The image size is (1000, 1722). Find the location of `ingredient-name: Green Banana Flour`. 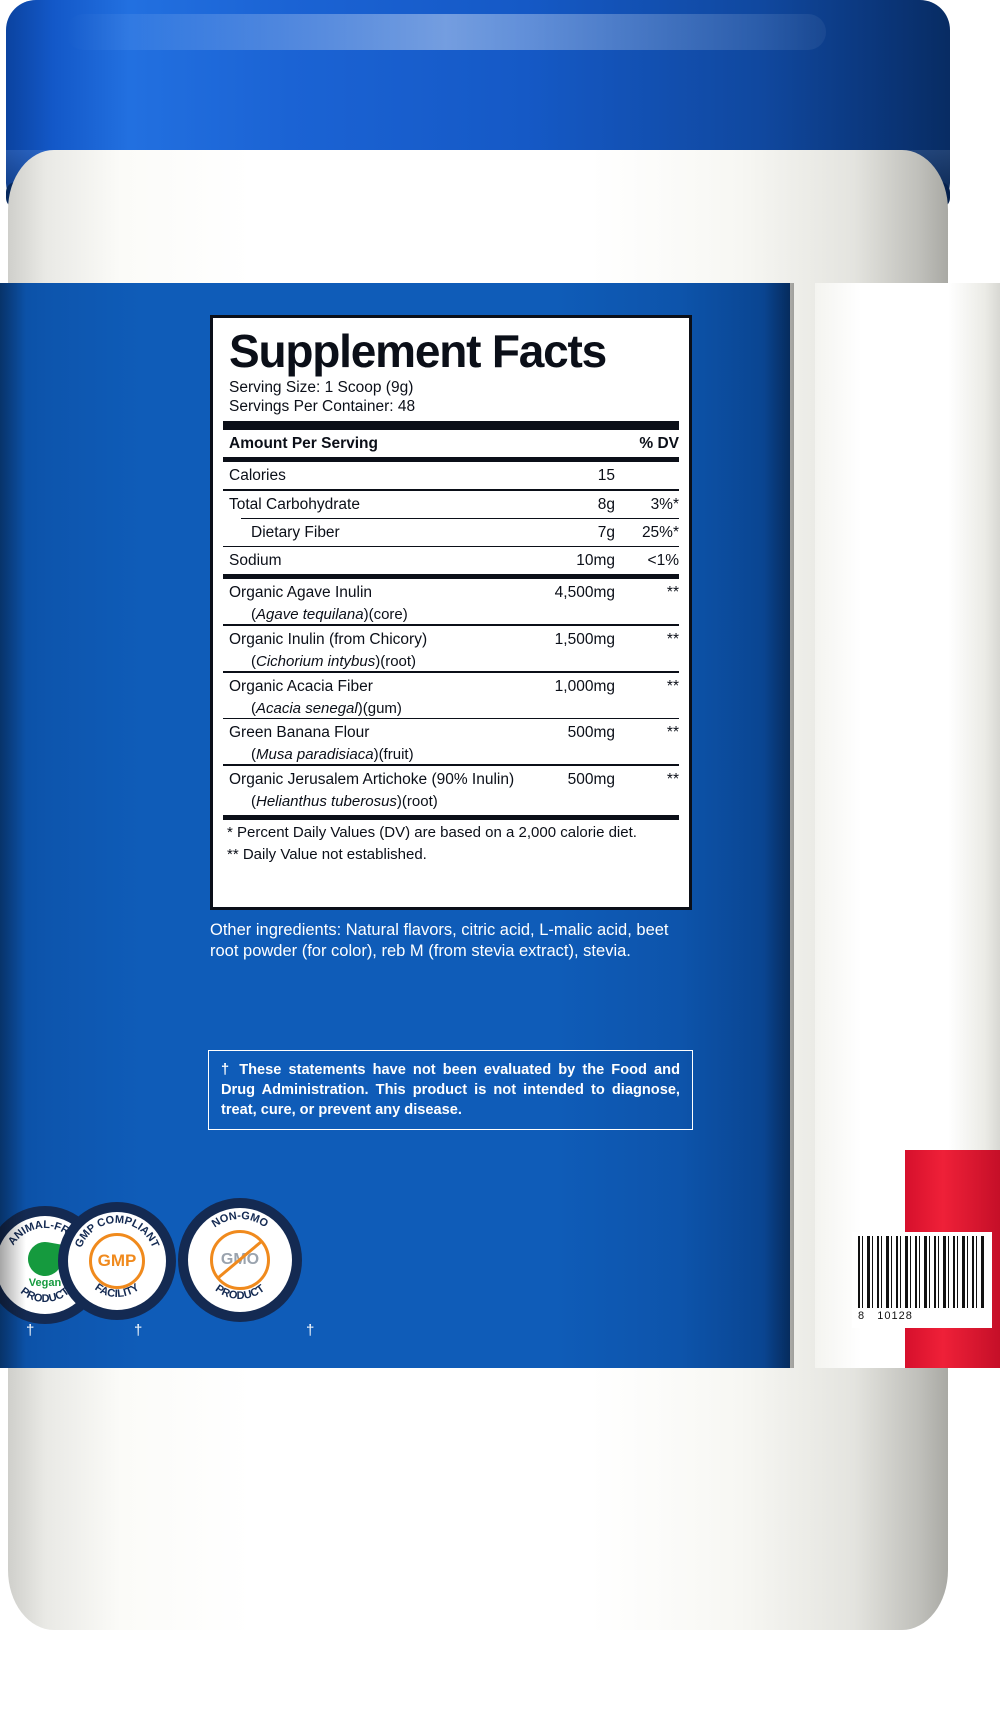

ingredient-name: Green Banana Flour is located at coordinates (299, 733).